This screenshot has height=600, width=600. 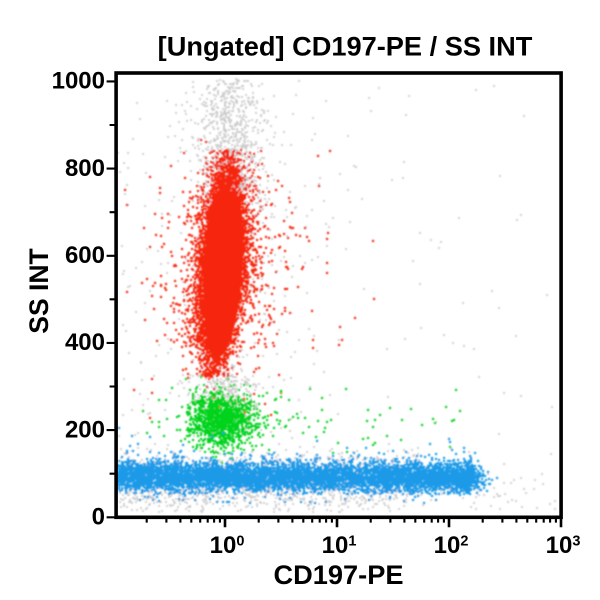 I want to click on svg-text: SS INT, so click(x=39, y=290).